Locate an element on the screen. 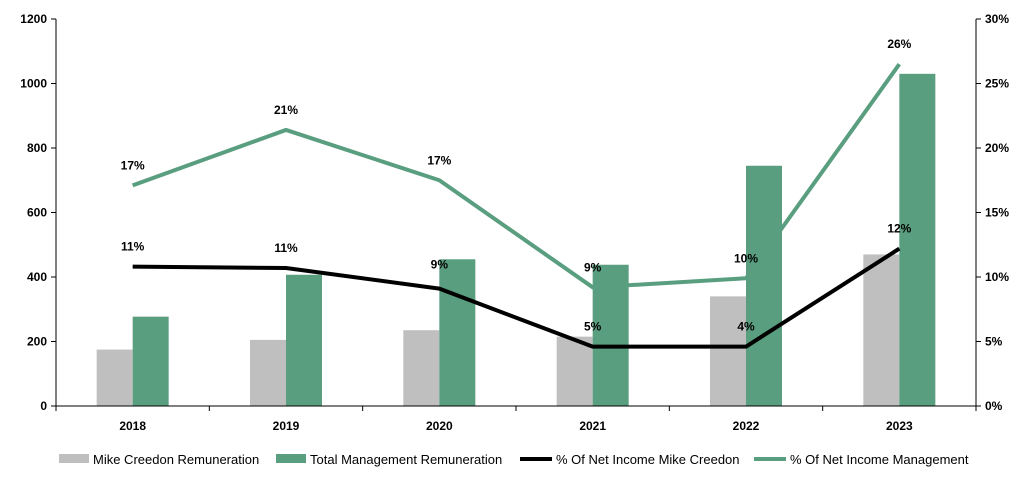 This screenshot has height=488, width=1030. y-tick-left-label: 200 is located at coordinates (37, 342).